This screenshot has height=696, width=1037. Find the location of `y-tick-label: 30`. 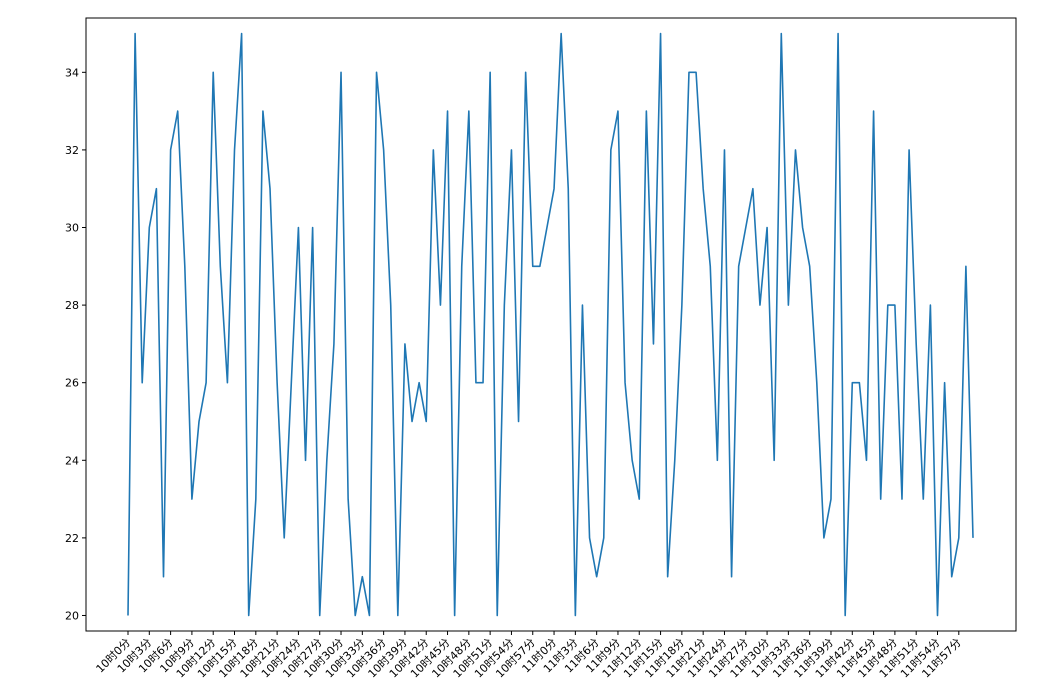

y-tick-label: 30 is located at coordinates (72, 228).